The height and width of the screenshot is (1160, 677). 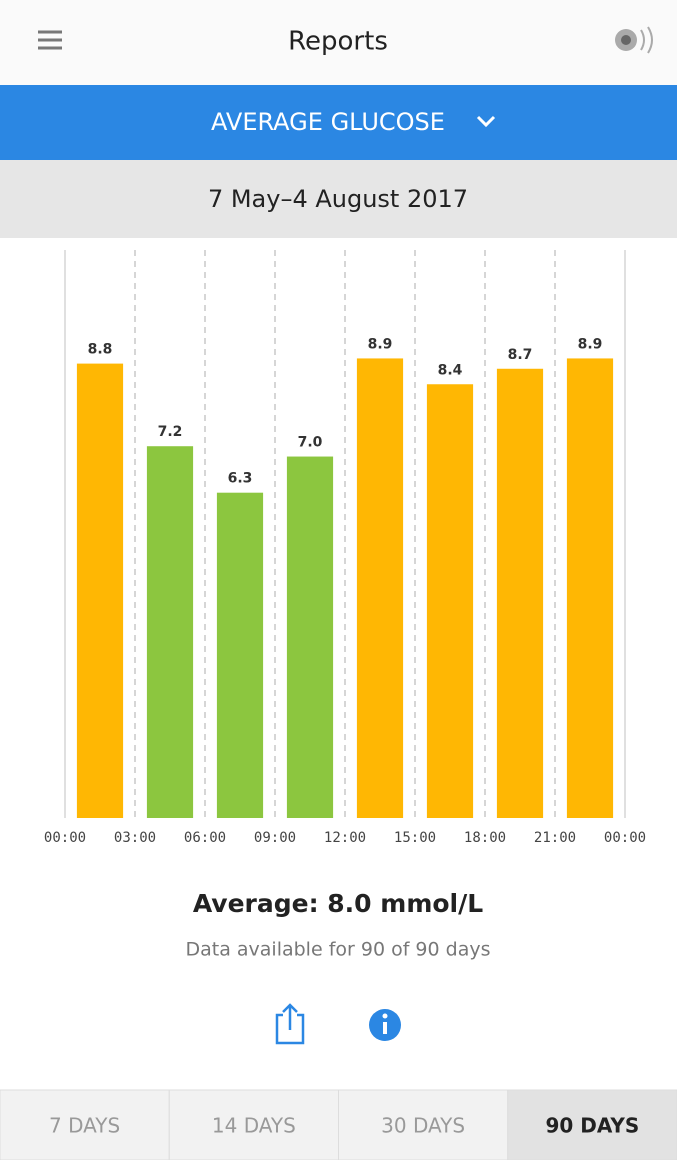 I want to click on chevron, so click(x=486, y=121).